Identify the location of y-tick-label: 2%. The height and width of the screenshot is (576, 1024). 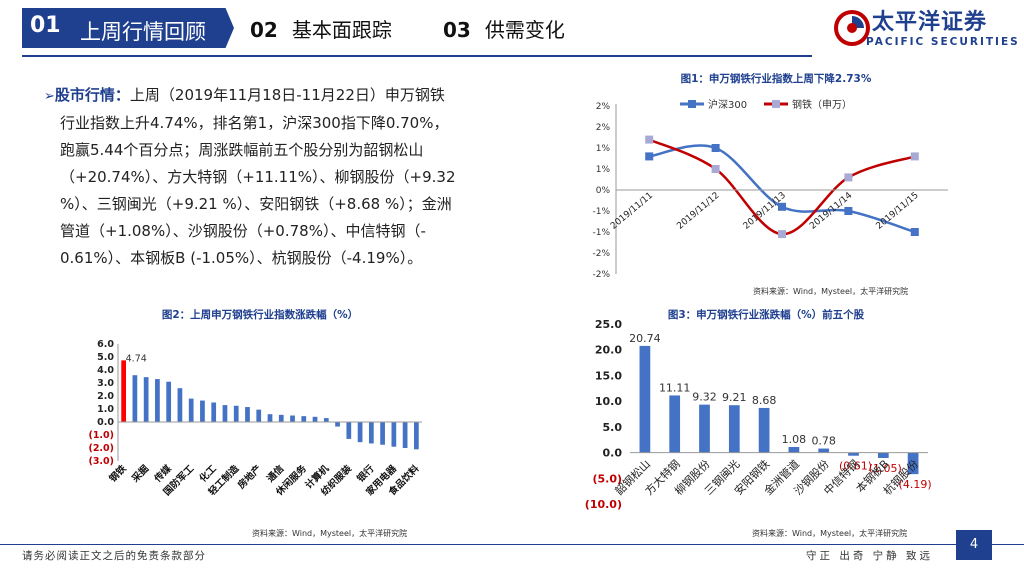
(603, 128).